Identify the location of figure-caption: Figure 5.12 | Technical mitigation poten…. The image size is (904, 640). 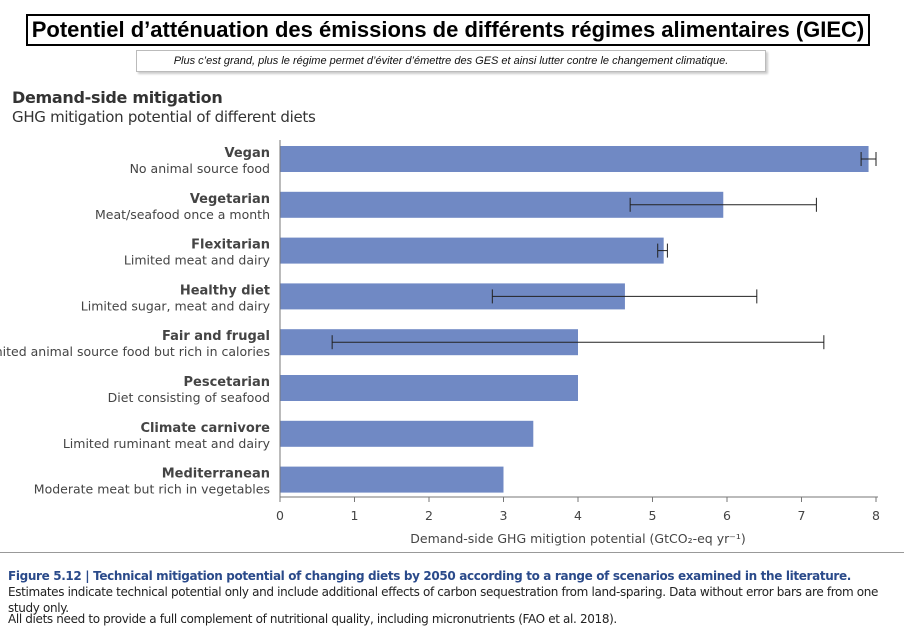
(453, 592).